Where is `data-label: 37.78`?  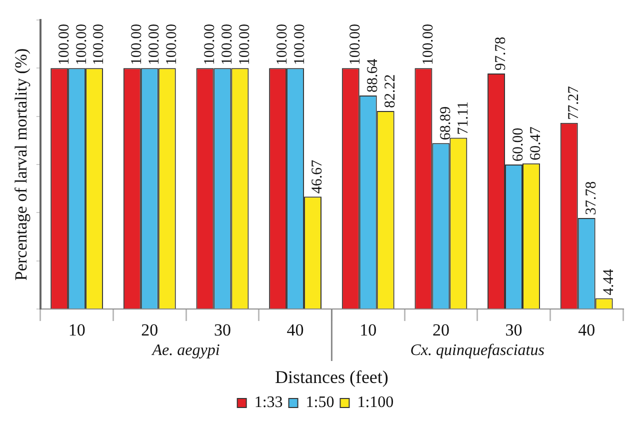 data-label: 37.78 is located at coordinates (592, 198).